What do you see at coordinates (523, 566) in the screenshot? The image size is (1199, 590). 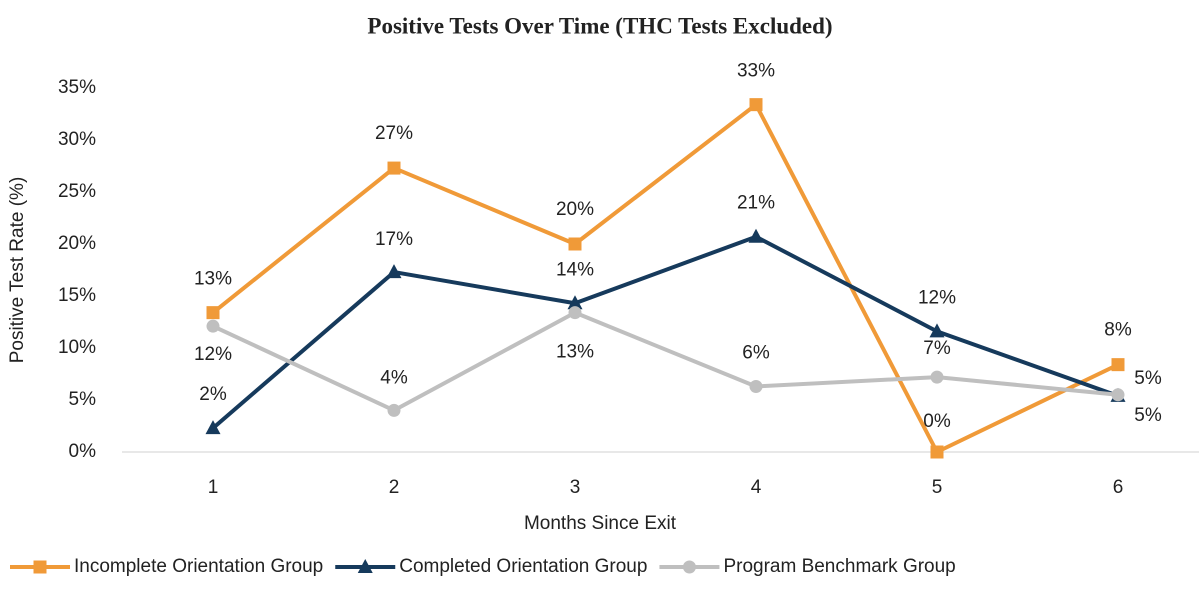 I see `legend-label: Completed Orientation Group` at bounding box center [523, 566].